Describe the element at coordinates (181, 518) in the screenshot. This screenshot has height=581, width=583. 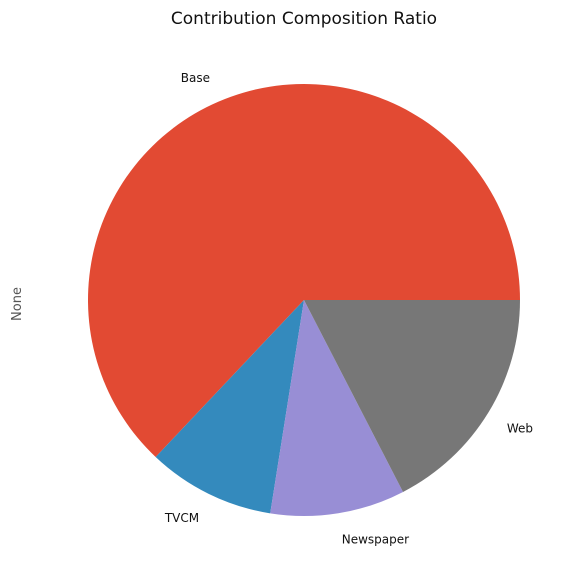
I see `pie-label-tvcm: TVCM` at that location.